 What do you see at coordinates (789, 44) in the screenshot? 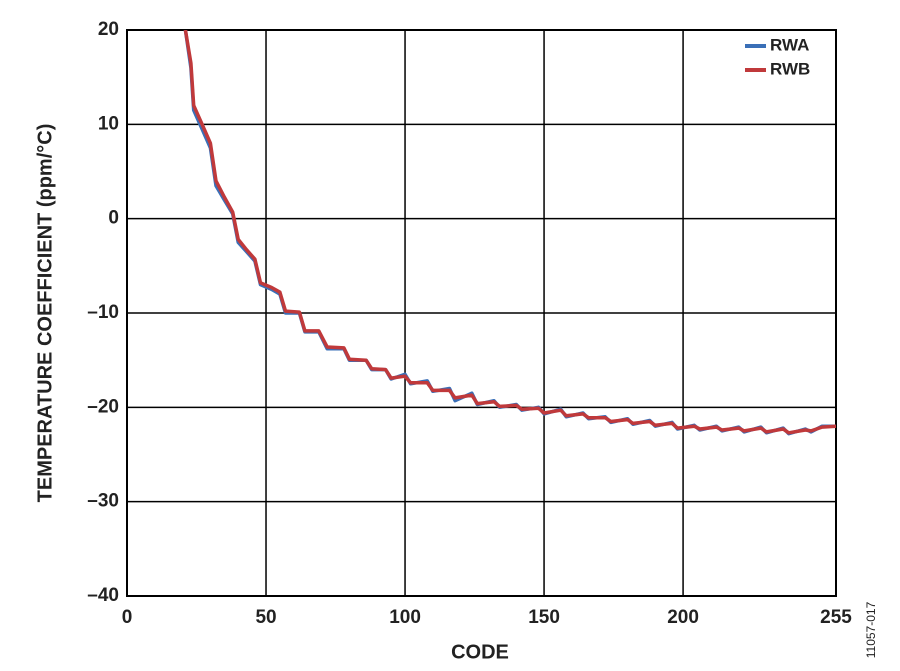
I see `legend-label: RWA` at bounding box center [789, 44].